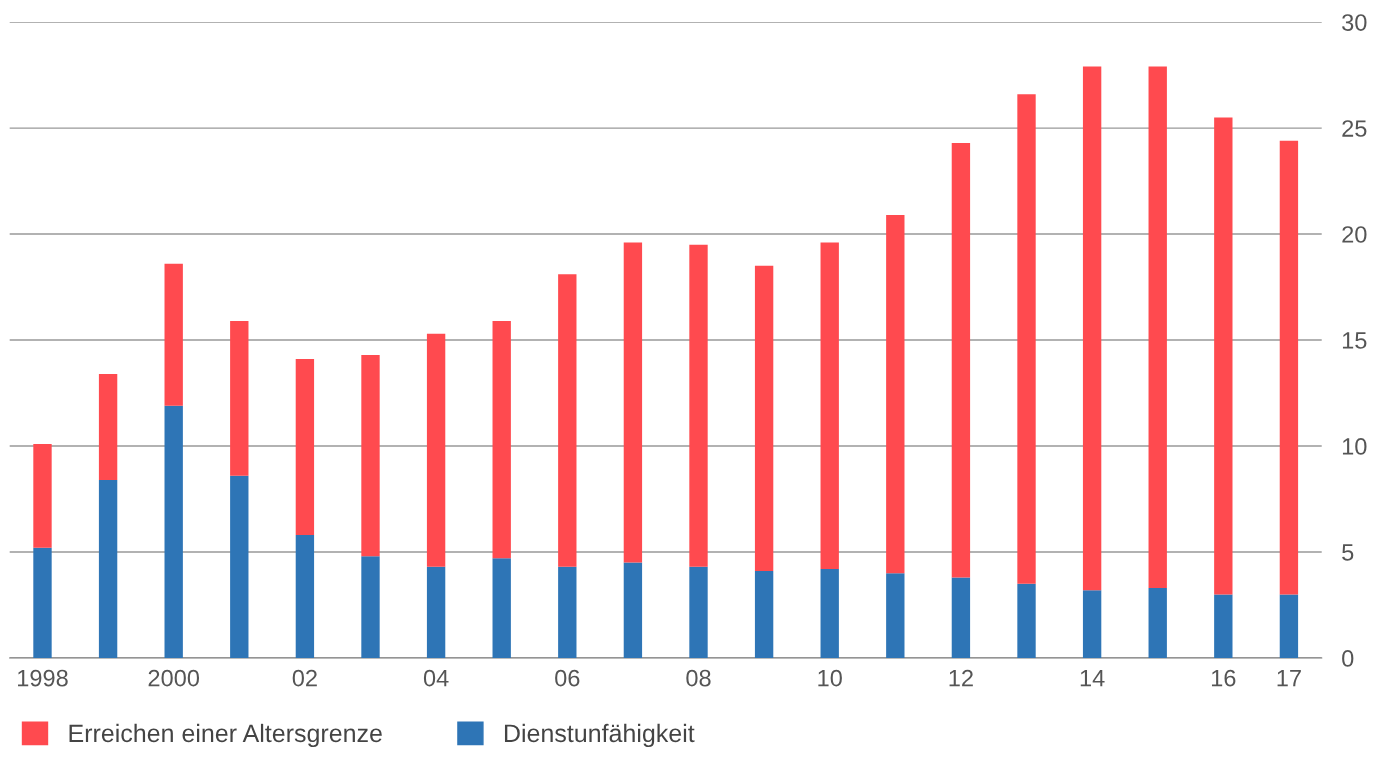 This screenshot has height=762, width=1384. I want to click on x-tick-label: 02, so click(304, 678).